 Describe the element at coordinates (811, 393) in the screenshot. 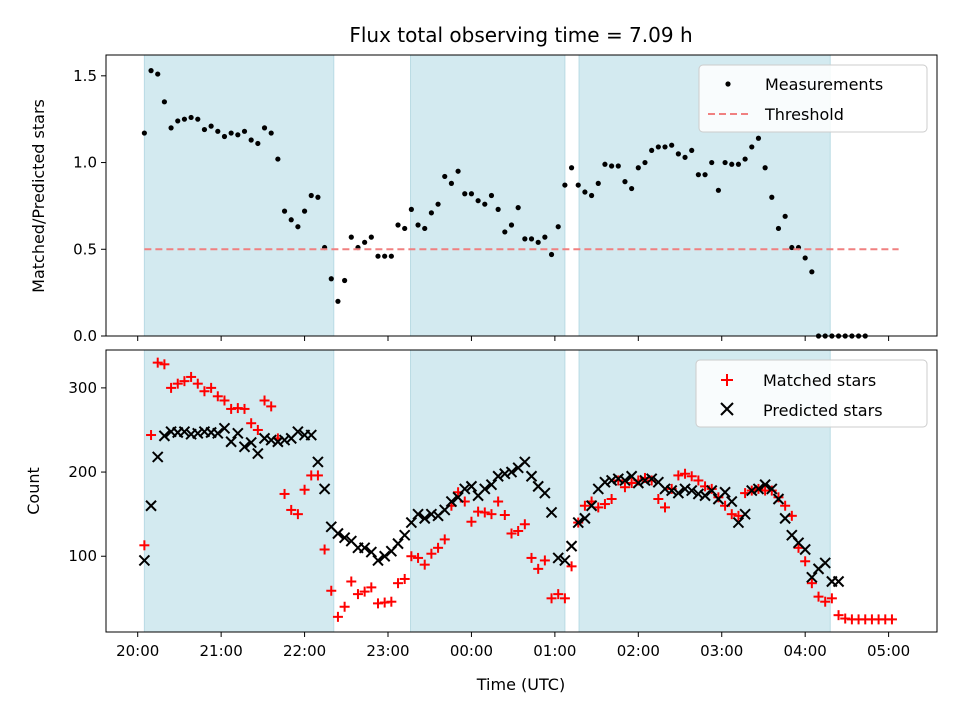

I see `bottom-legend: Matched stars Predicted stars` at that location.